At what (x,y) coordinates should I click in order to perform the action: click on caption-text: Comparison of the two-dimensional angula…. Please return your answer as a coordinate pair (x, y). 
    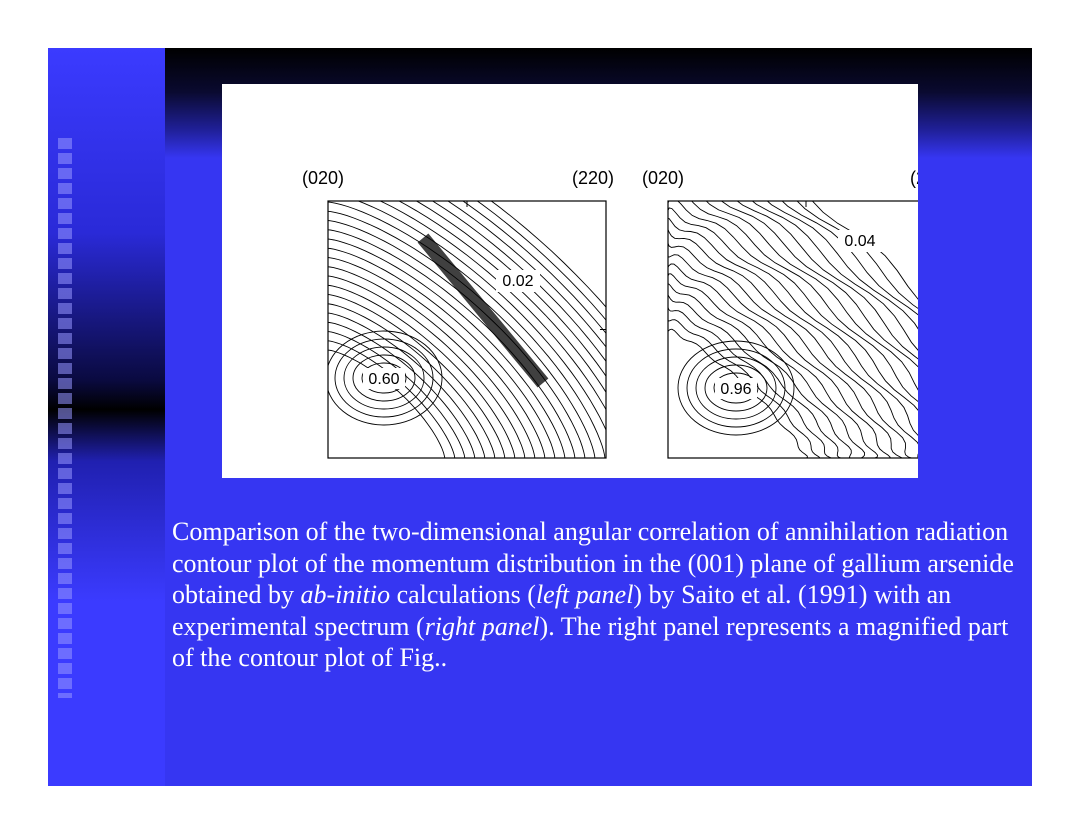
    Looking at the image, I should click on (593, 563).